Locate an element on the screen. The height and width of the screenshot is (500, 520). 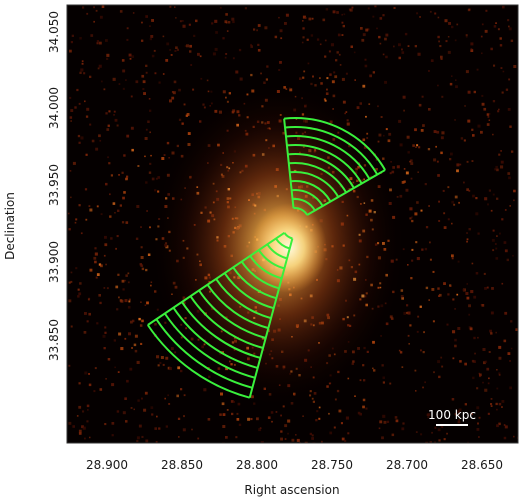
y-tick-label: 33.900 is located at coordinates (54, 262).